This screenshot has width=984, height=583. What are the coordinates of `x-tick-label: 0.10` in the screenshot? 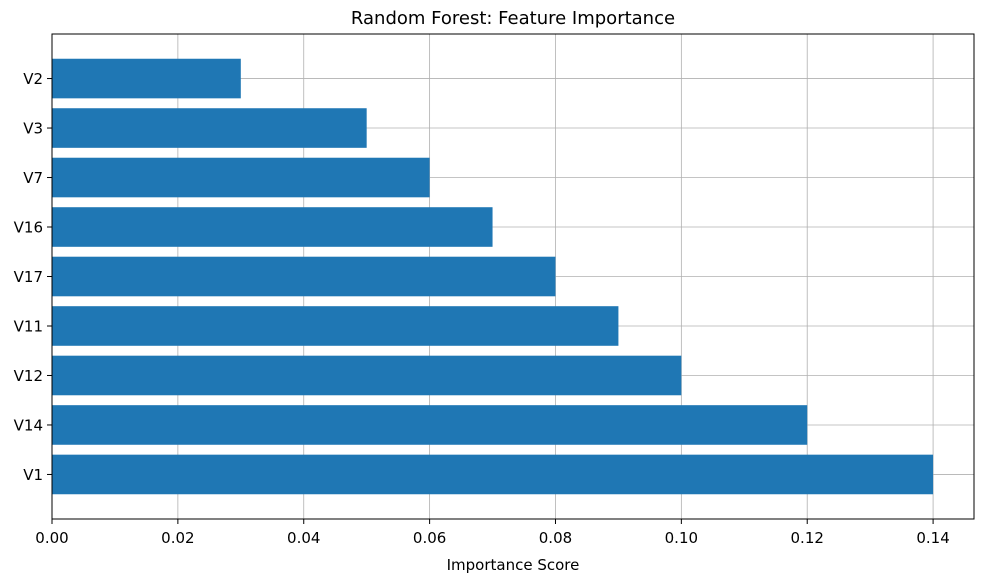 It's located at (681, 538).